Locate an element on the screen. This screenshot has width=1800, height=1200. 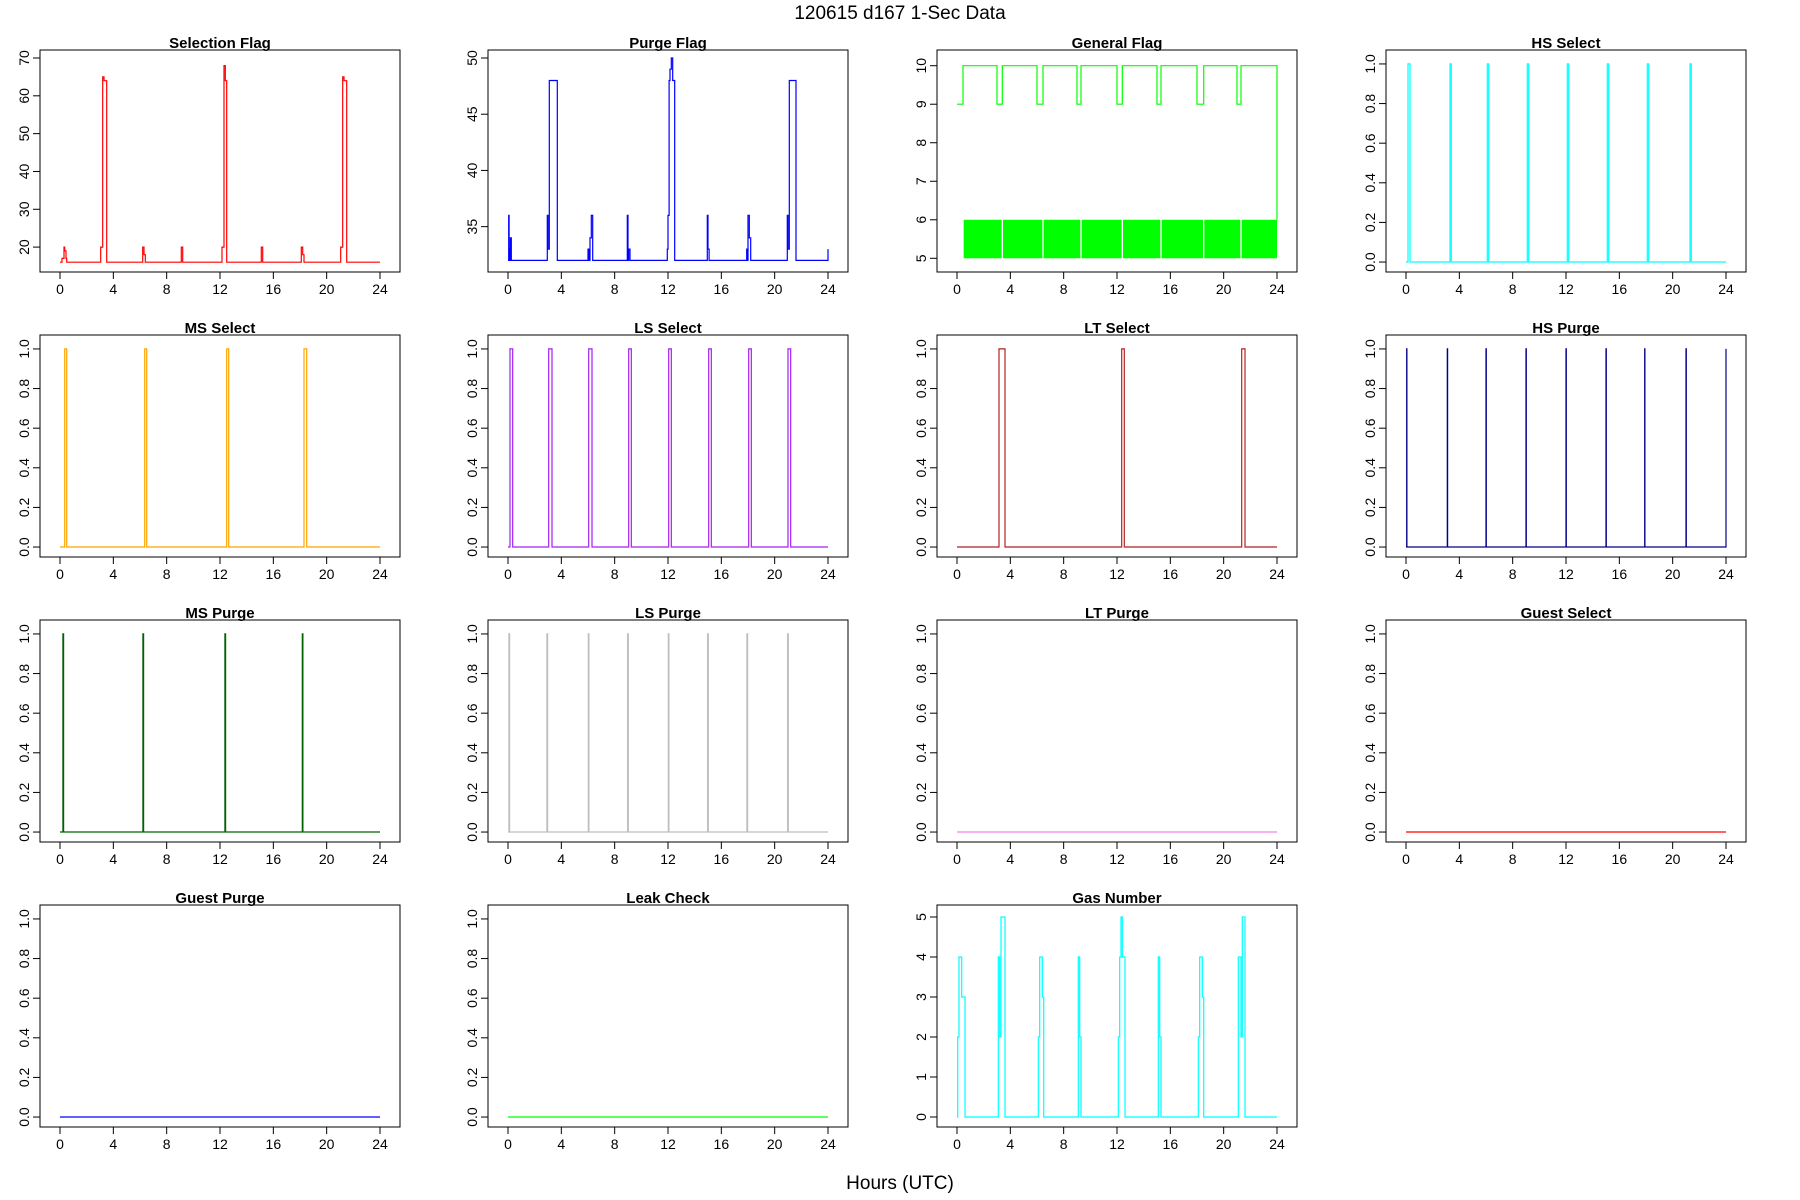
y-tick-label: 0.0 is located at coordinates (24, 1117).